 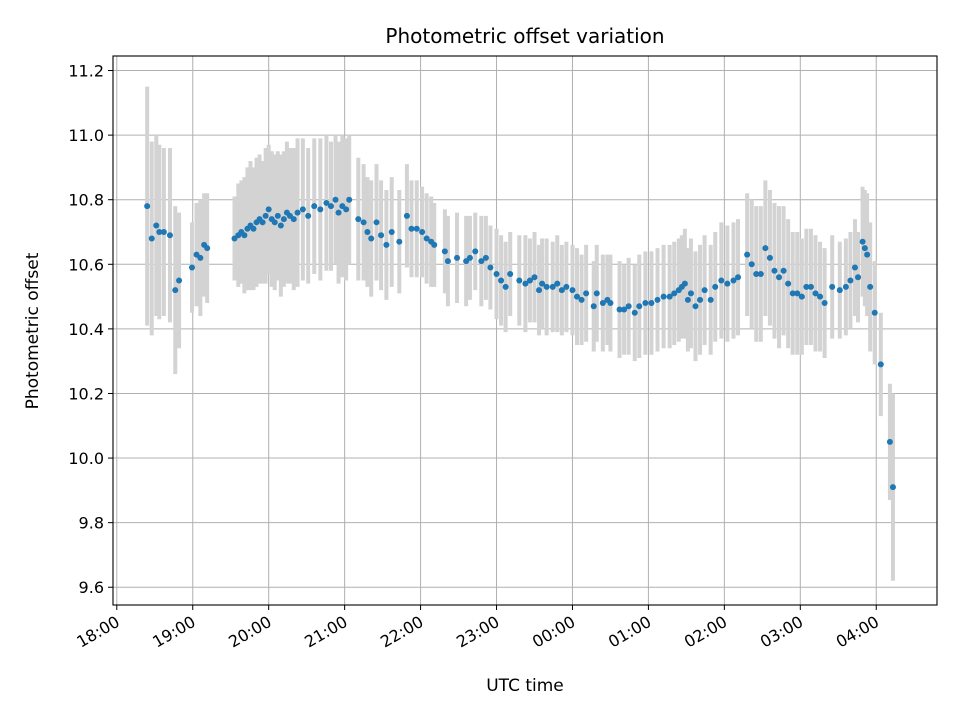 I want to click on x-tick-label: 22:00, so click(x=401, y=632).